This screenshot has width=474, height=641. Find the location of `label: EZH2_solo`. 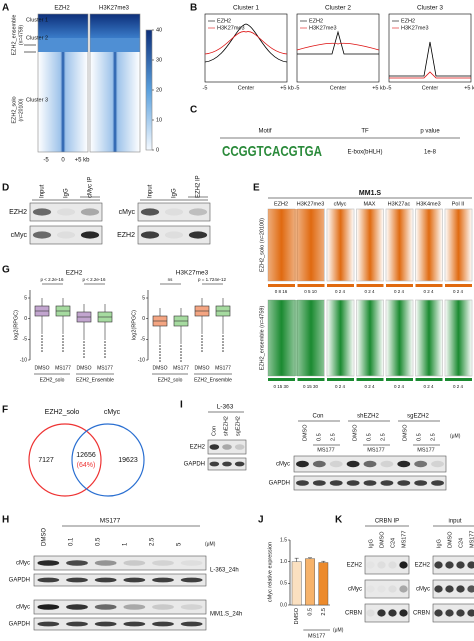

label: EZH2_solo is located at coordinates (14, 109).